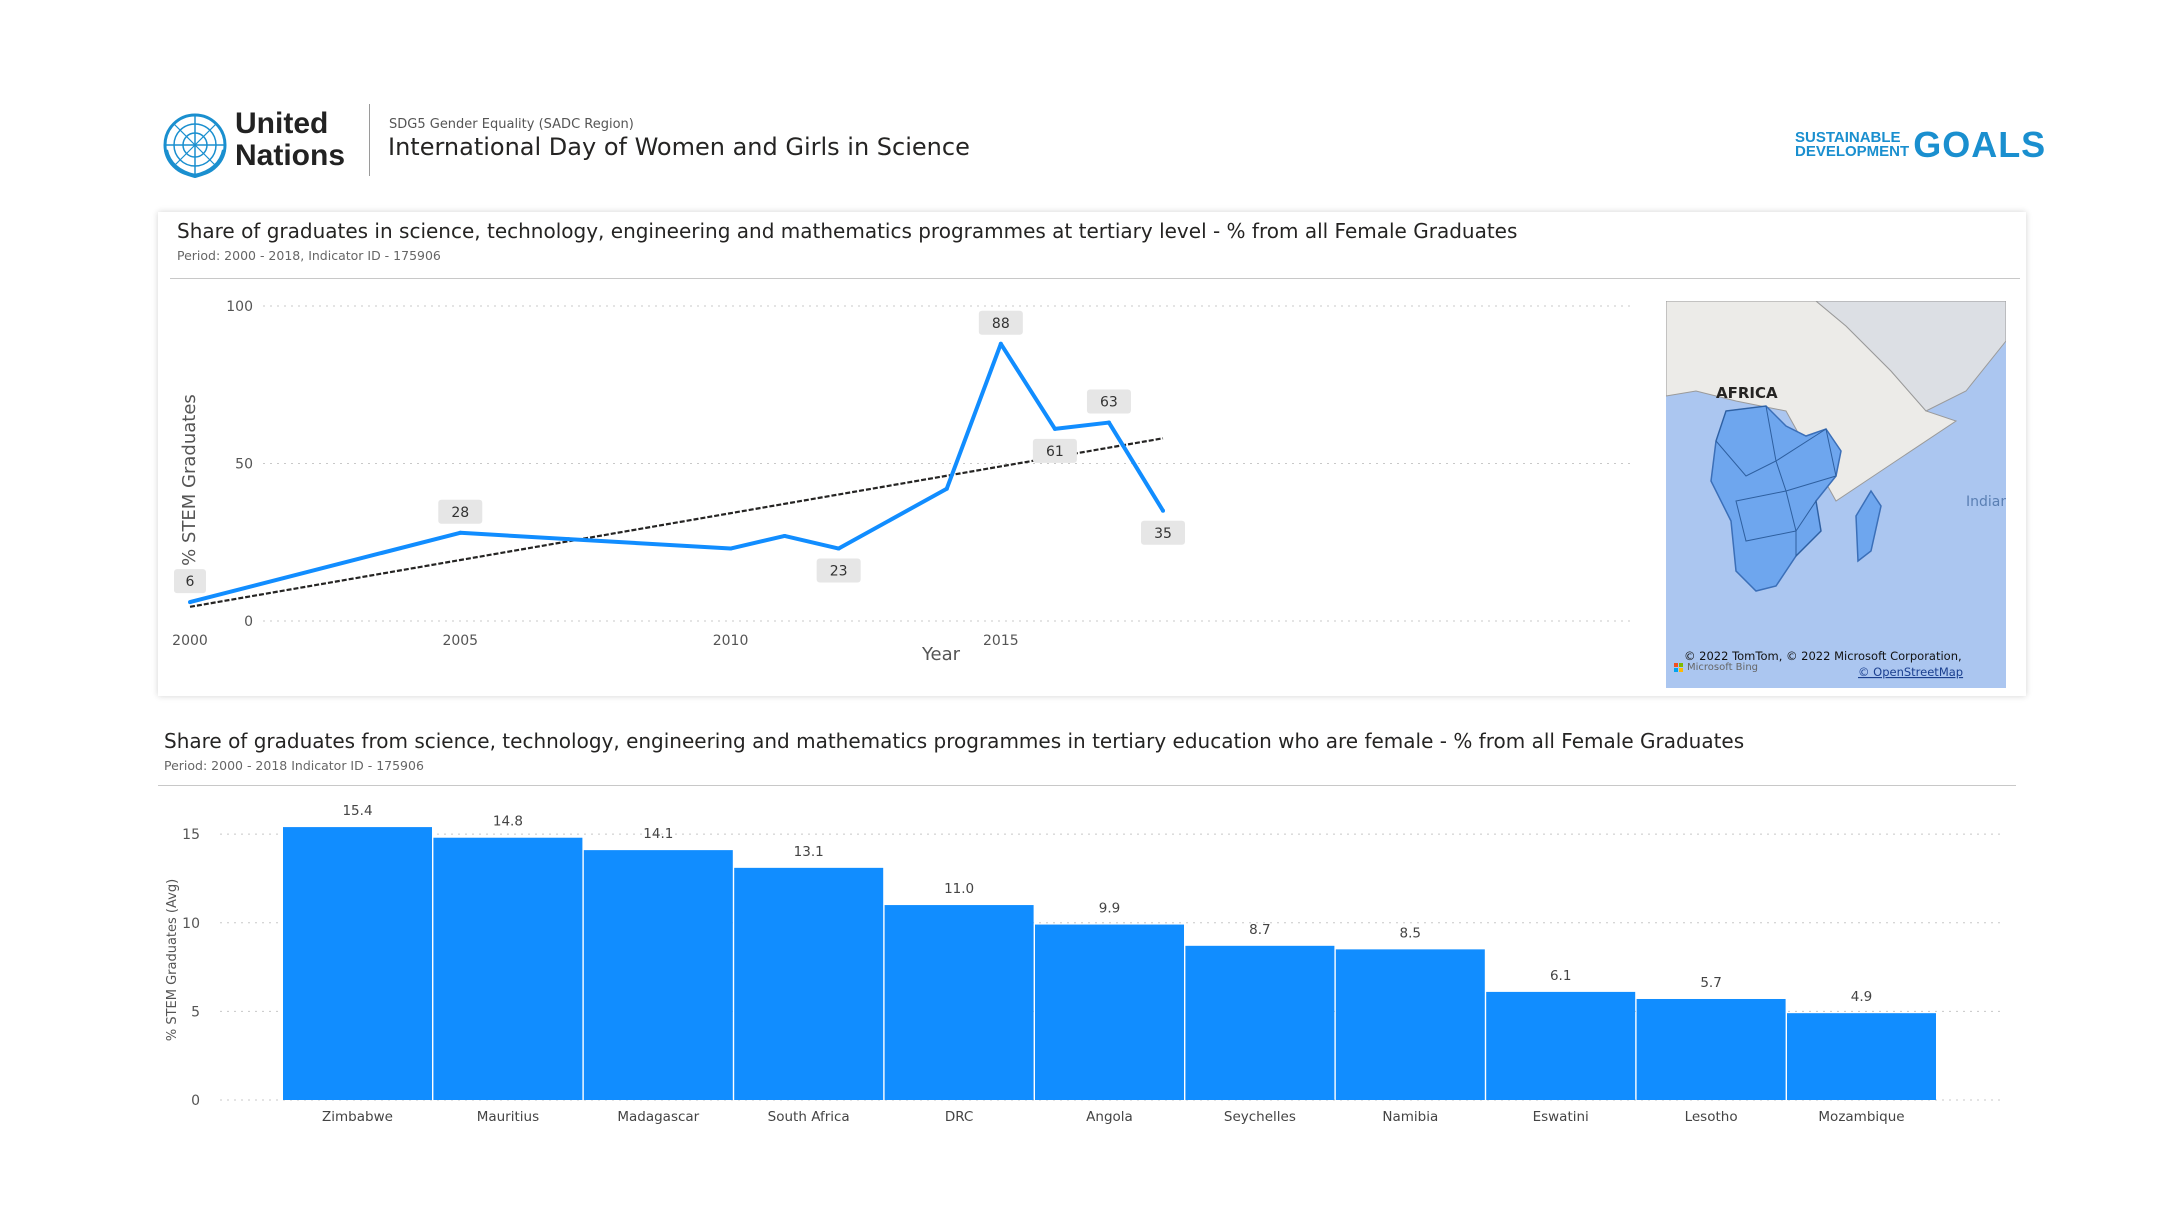 The height and width of the screenshot is (1218, 2165). What do you see at coordinates (1676, 670) in the screenshot?
I see `microsoft-logo-blue` at bounding box center [1676, 670].